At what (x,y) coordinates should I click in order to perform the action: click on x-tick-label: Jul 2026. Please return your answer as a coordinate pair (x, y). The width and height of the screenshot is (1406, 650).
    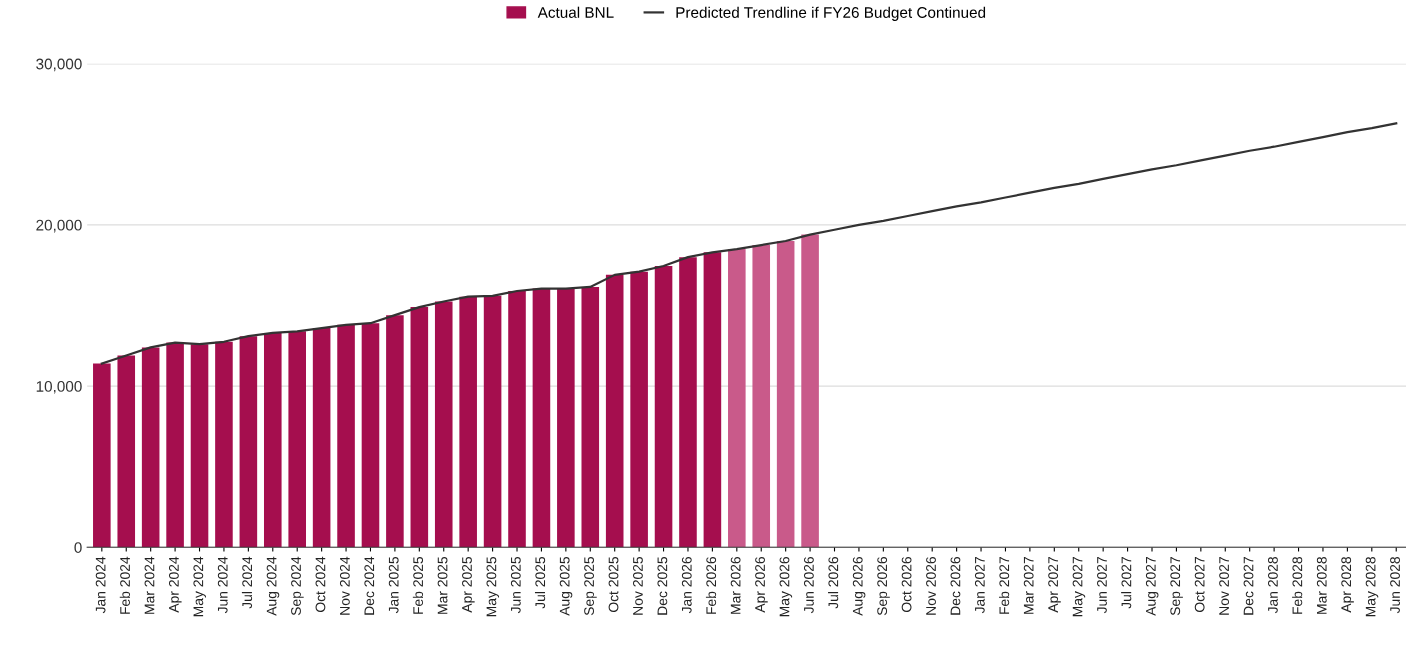
    Looking at the image, I should click on (833, 582).